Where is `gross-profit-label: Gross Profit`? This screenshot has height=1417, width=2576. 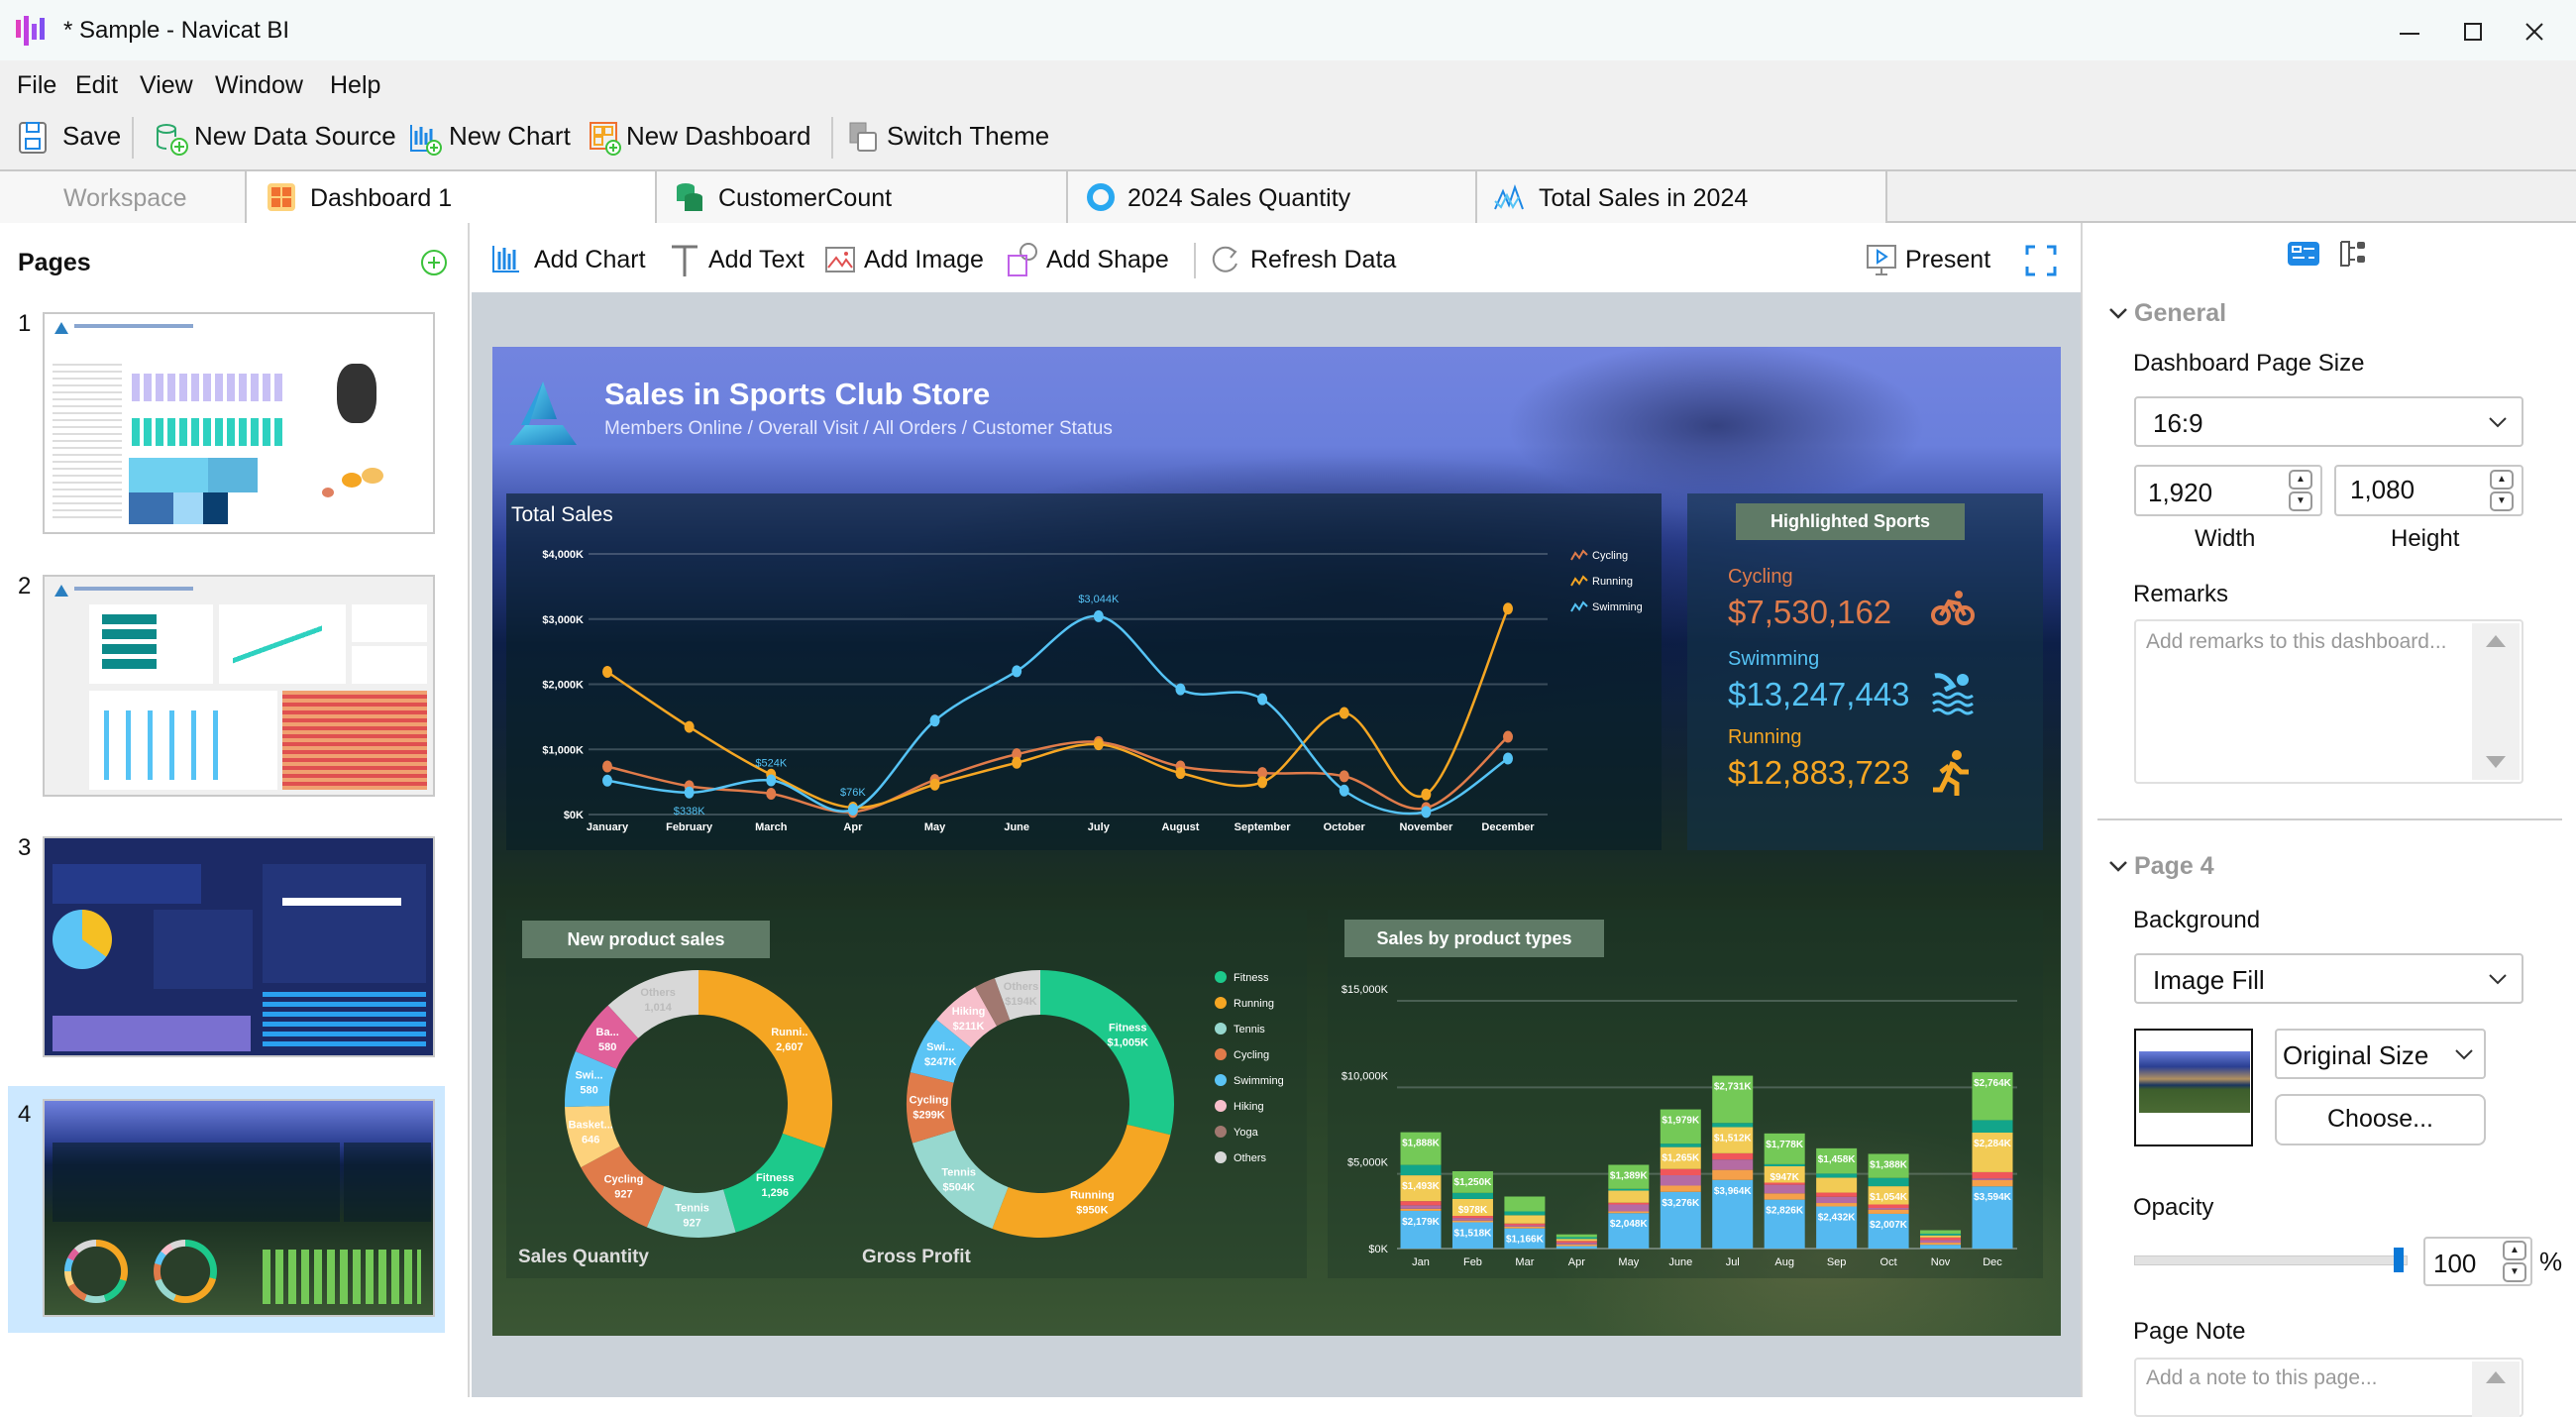 gross-profit-label: Gross Profit is located at coordinates (916, 1257).